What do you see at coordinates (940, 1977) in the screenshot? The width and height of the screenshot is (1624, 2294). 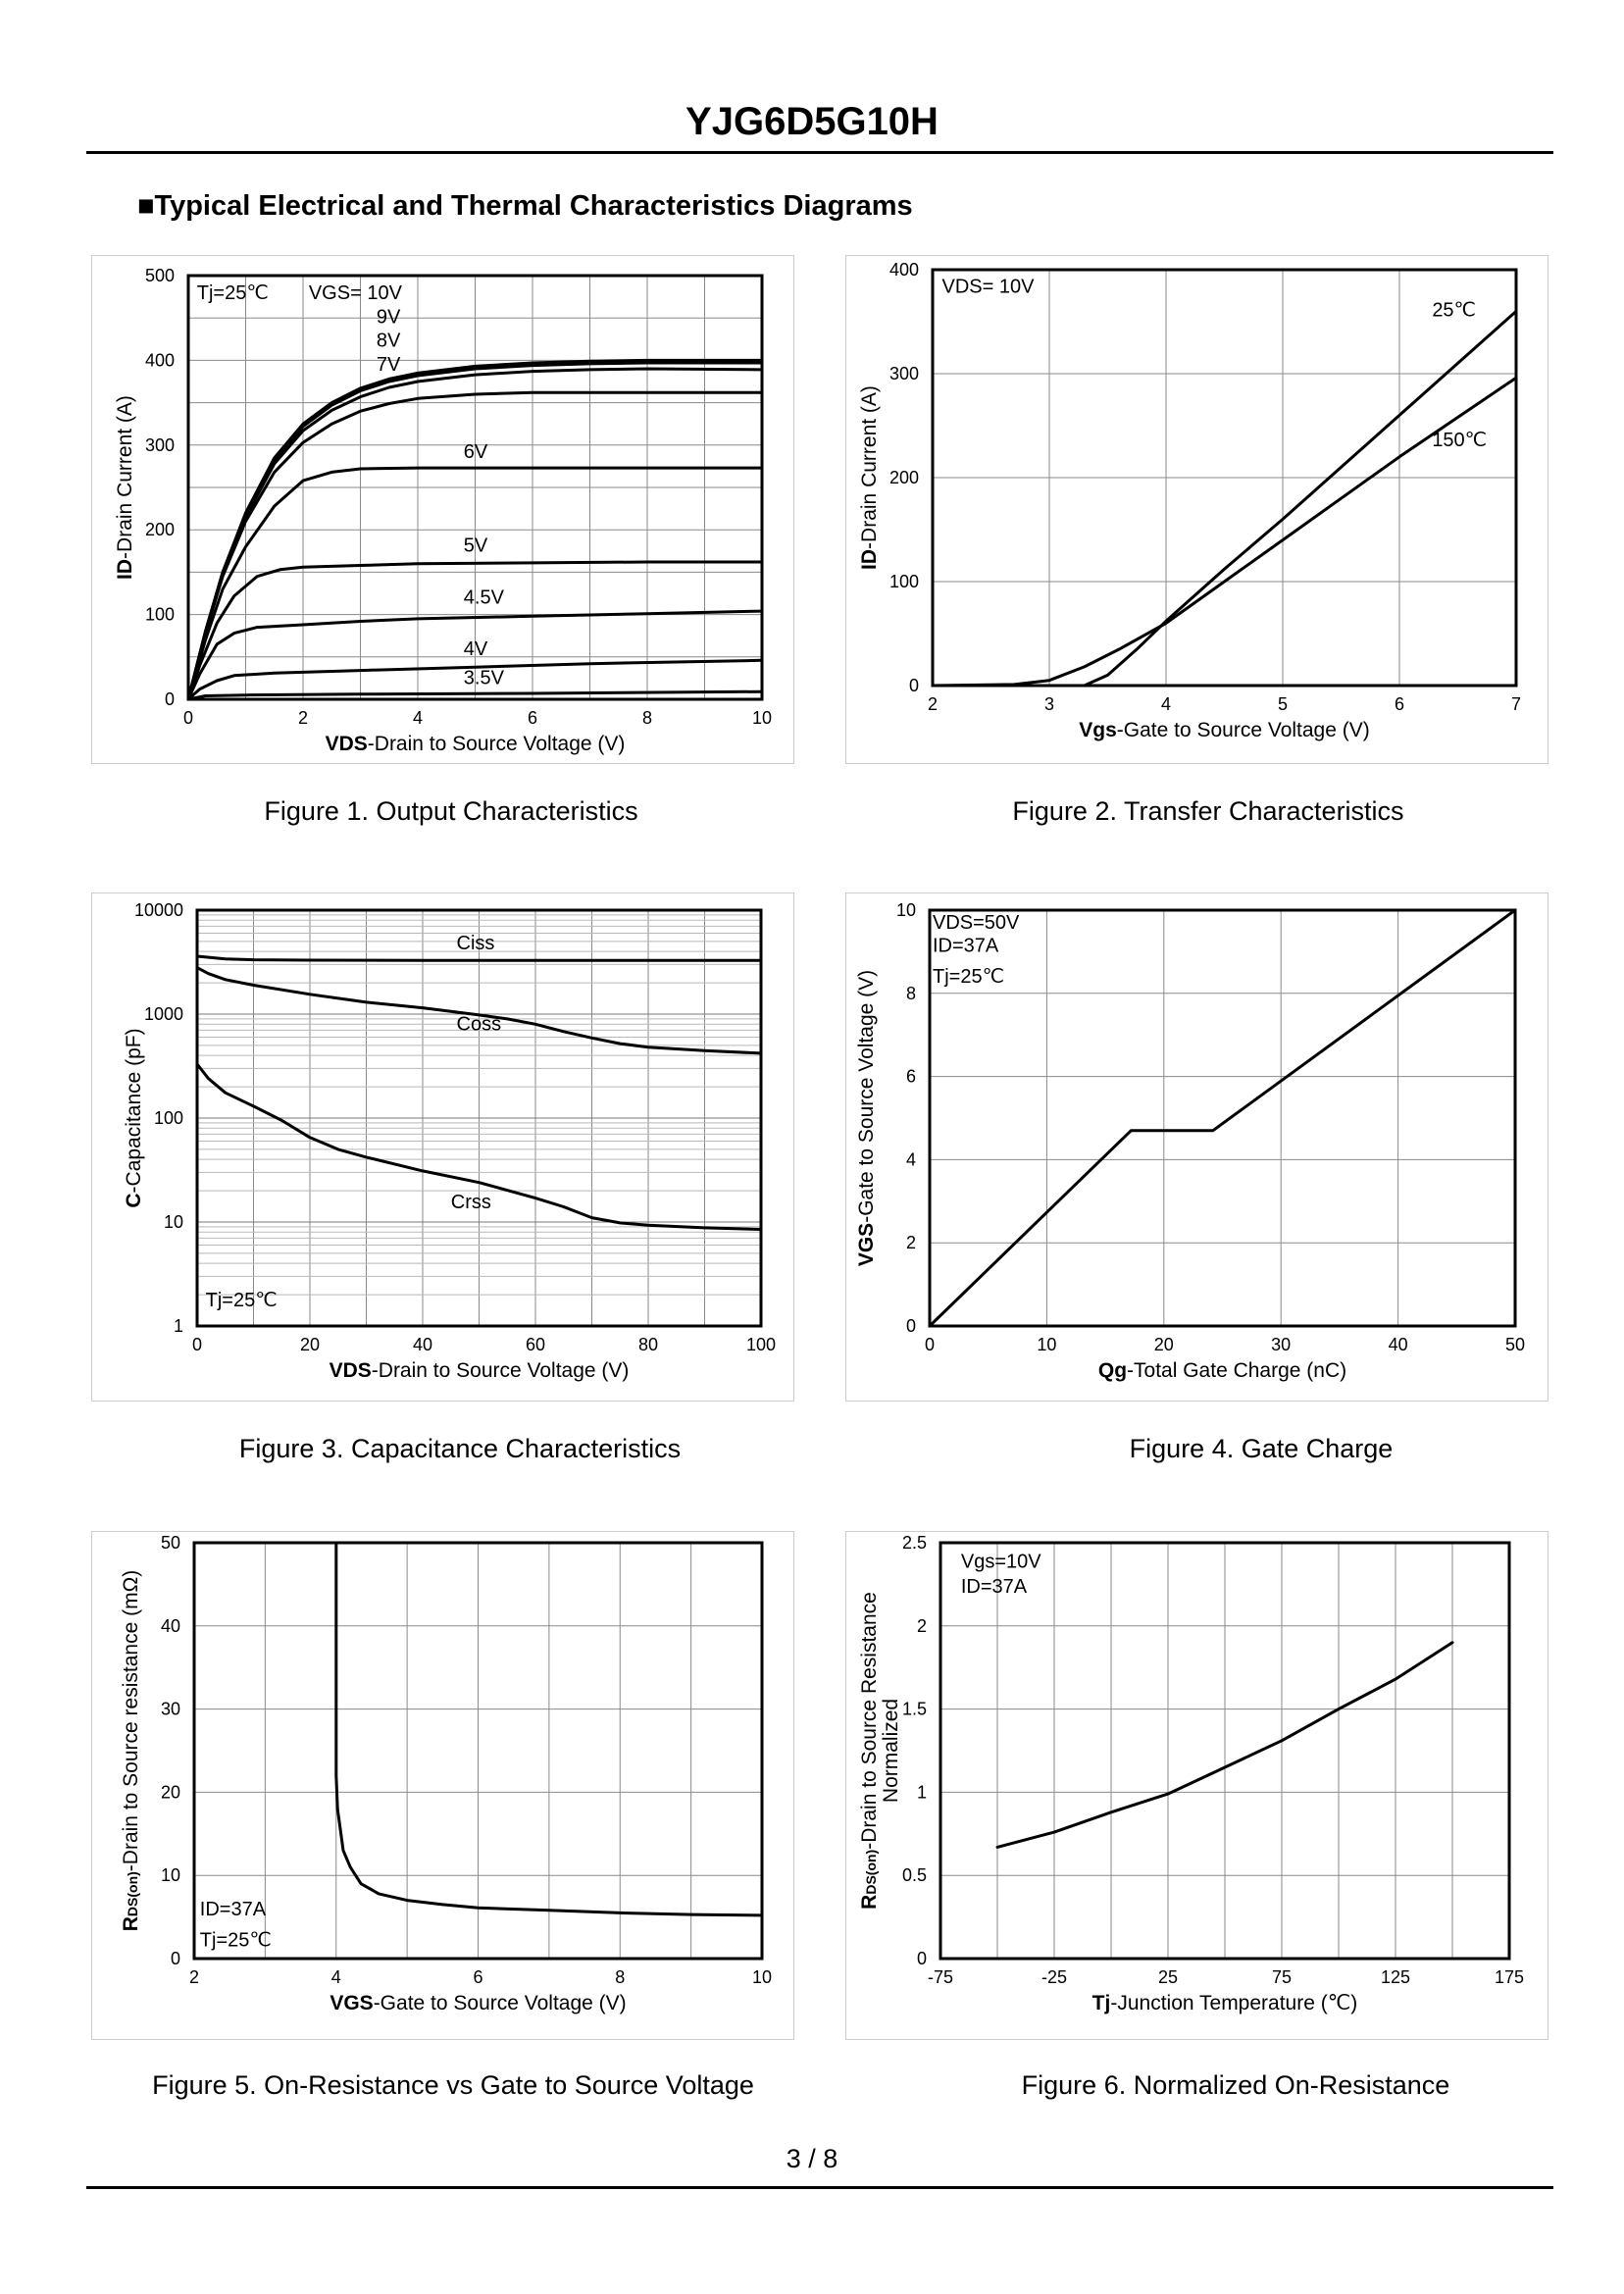 I see `x-tick-label: -75` at bounding box center [940, 1977].